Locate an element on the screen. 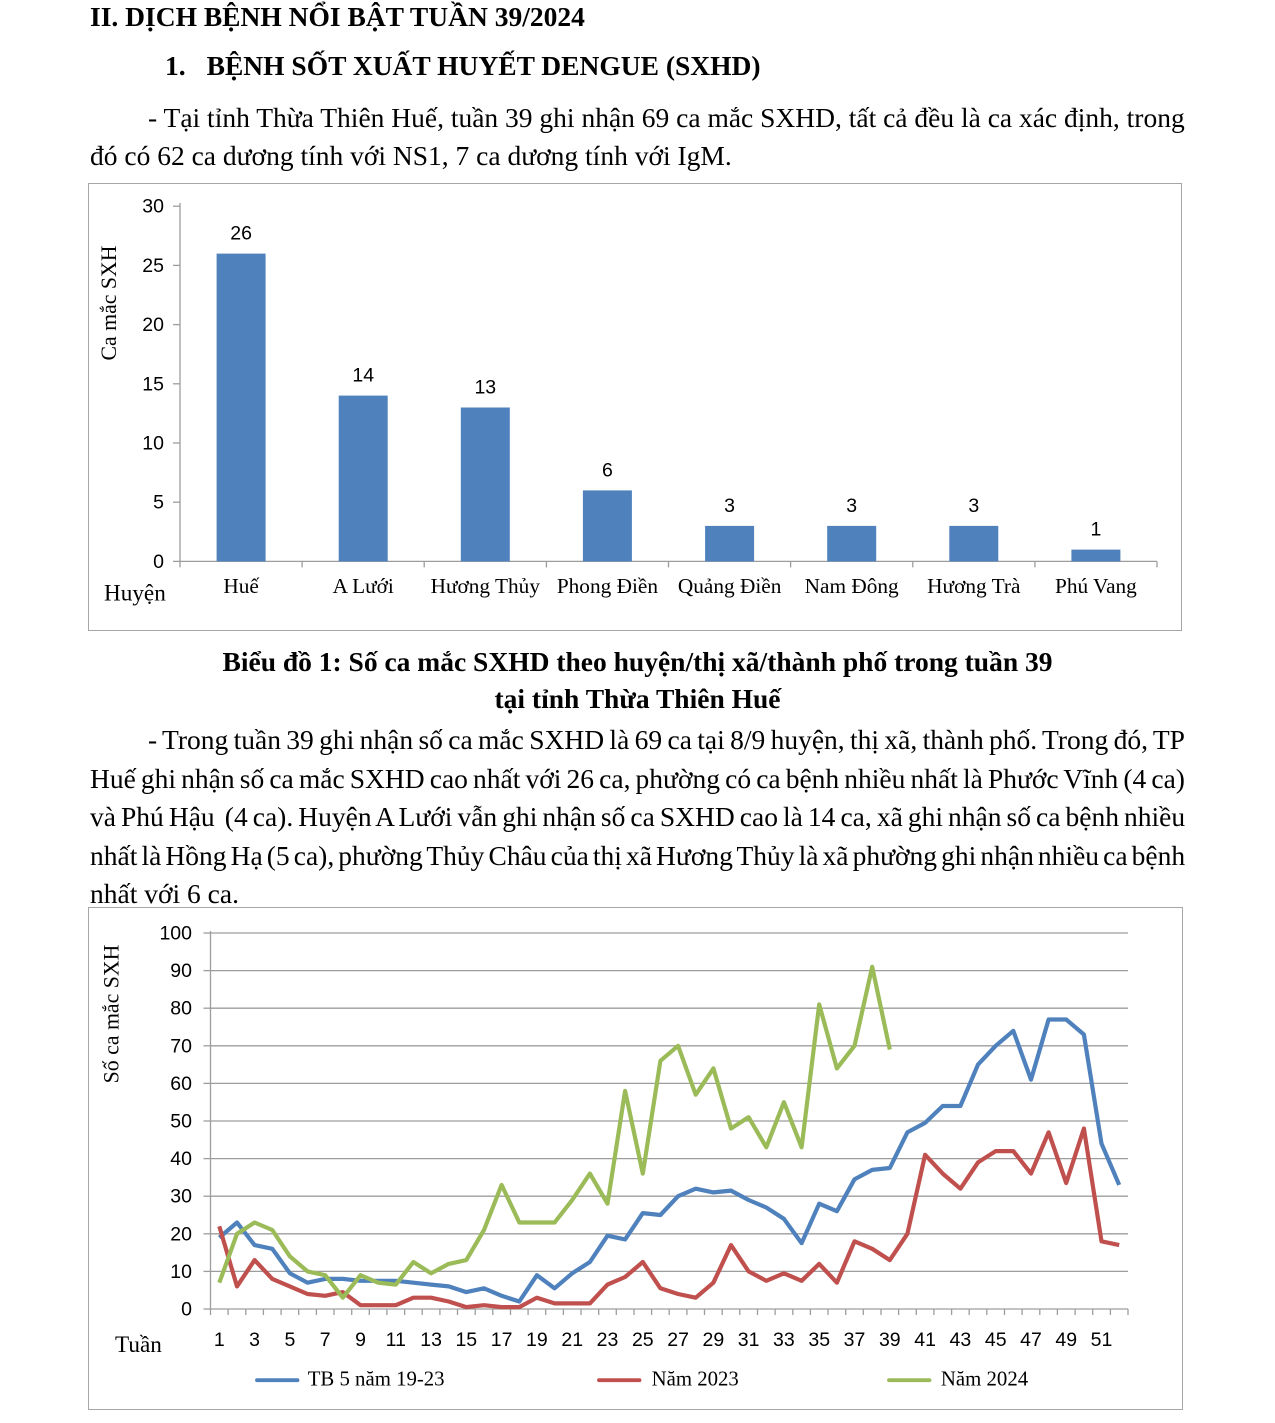  svg-text: 14 is located at coordinates (363, 376).